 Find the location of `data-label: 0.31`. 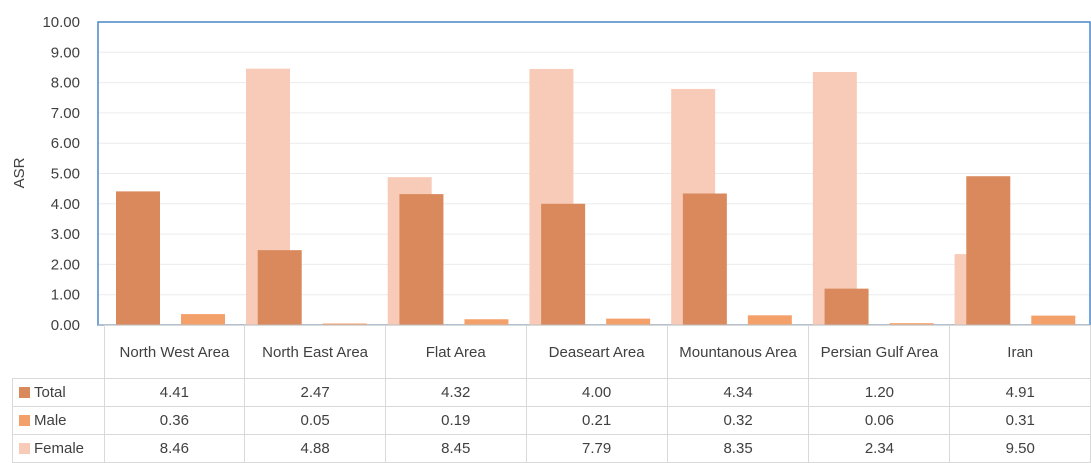

data-label: 0.31 is located at coordinates (1020, 420).